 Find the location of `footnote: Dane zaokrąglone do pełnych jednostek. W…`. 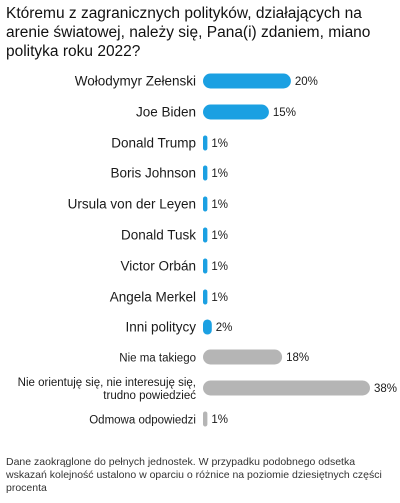

footnote: Dane zaokrąglone do pełnych jednostek. W… is located at coordinates (194, 475).